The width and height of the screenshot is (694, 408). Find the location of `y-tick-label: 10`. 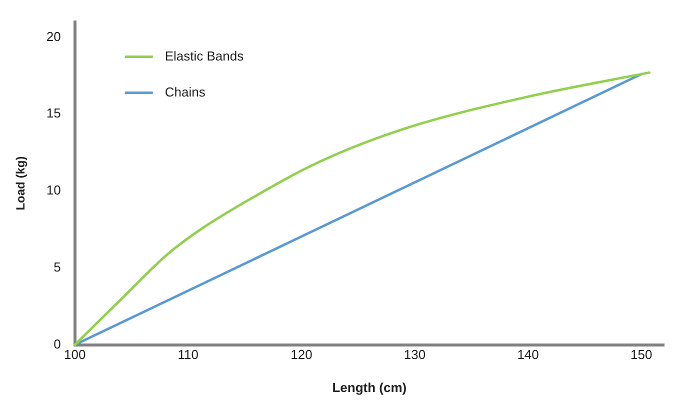

y-tick-label: 10 is located at coordinates (53, 190).